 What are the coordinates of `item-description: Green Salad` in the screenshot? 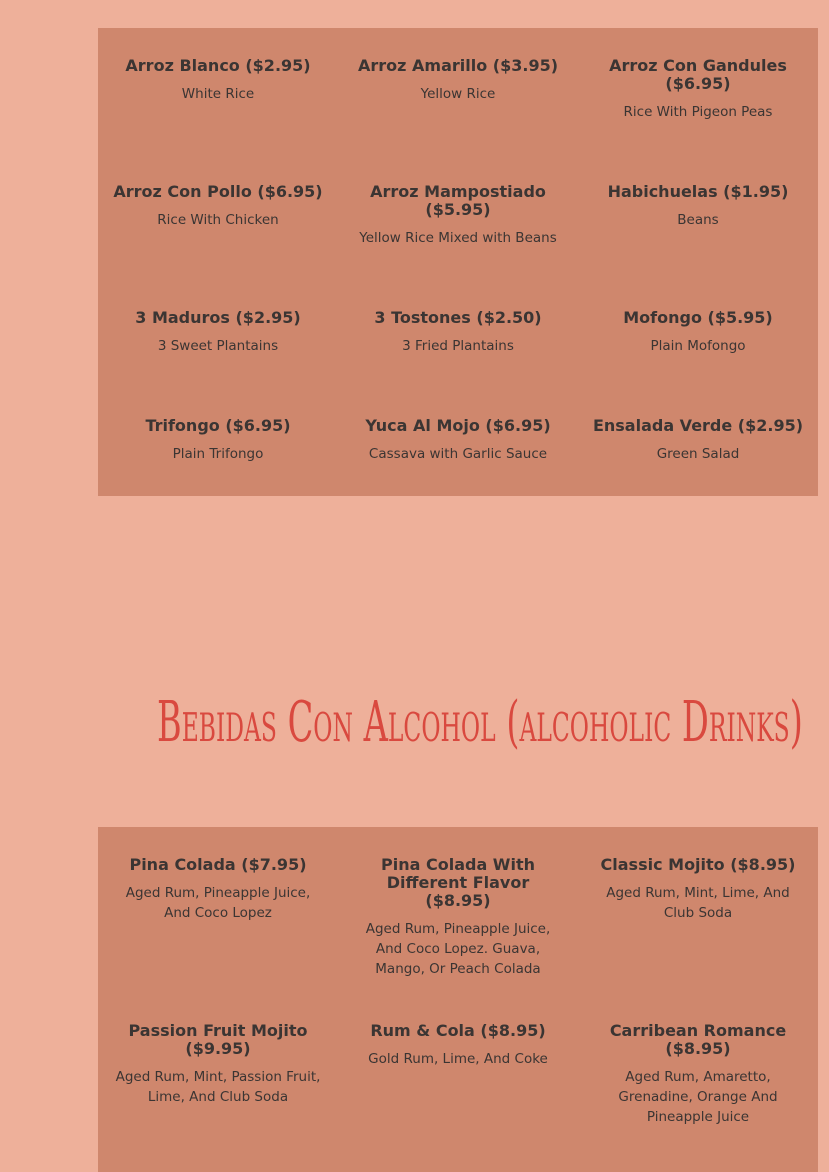 It's located at (698, 454).